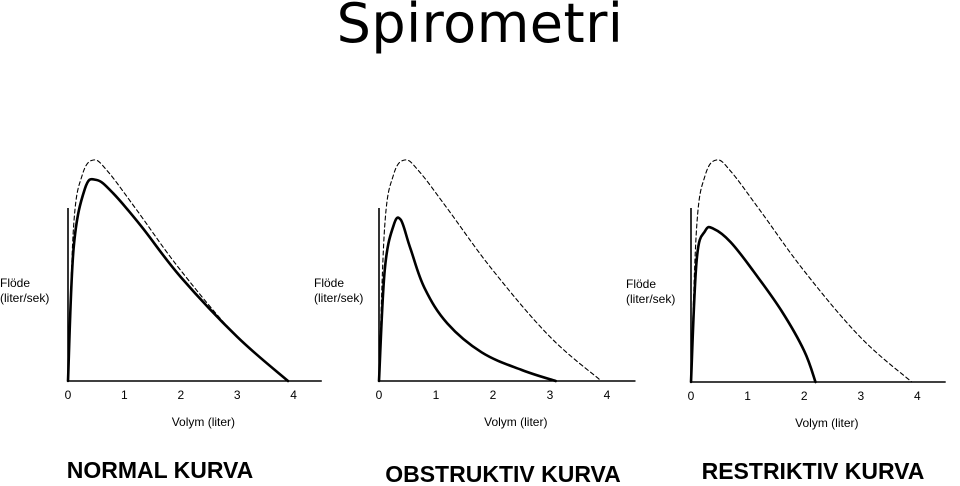 Image resolution: width=960 pixels, height=486 pixels. I want to click on slide-title: Spirometri, so click(480, 27).